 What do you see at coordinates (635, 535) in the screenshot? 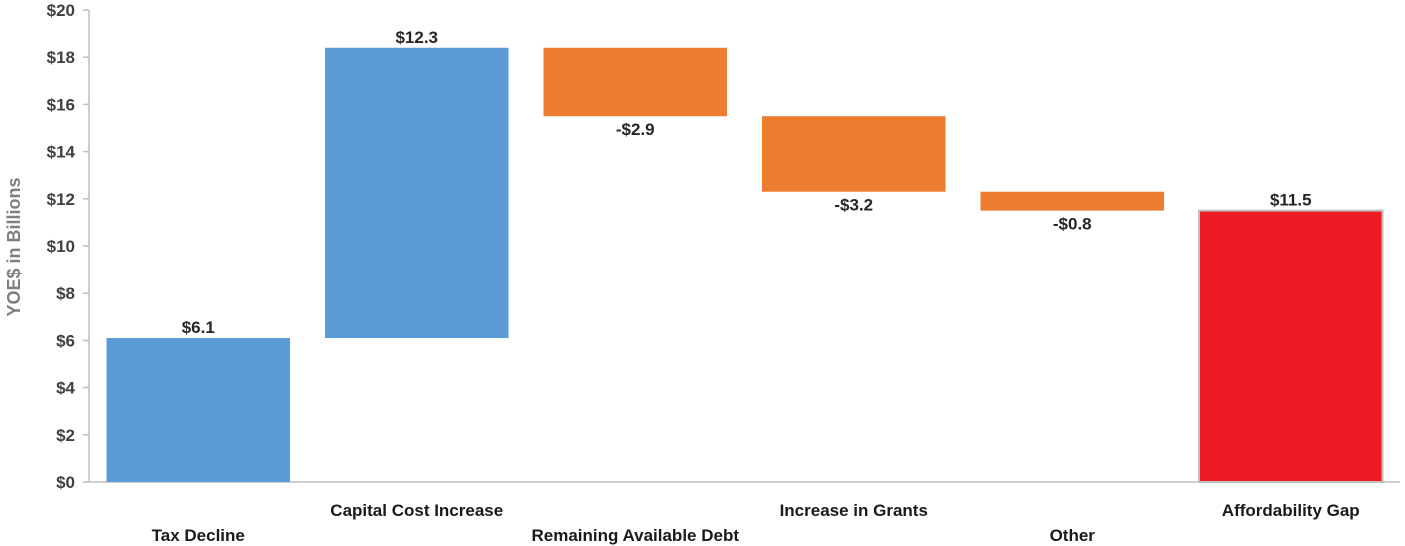
I see `category-label: Remaining Available Debt` at bounding box center [635, 535].